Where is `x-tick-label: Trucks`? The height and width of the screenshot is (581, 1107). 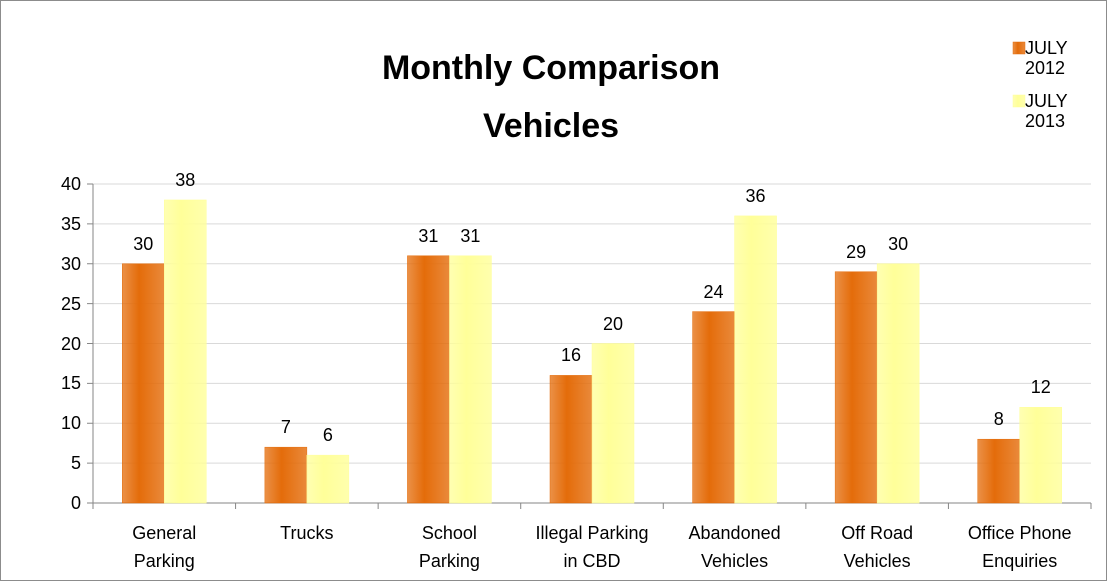
x-tick-label: Trucks is located at coordinates (307, 533).